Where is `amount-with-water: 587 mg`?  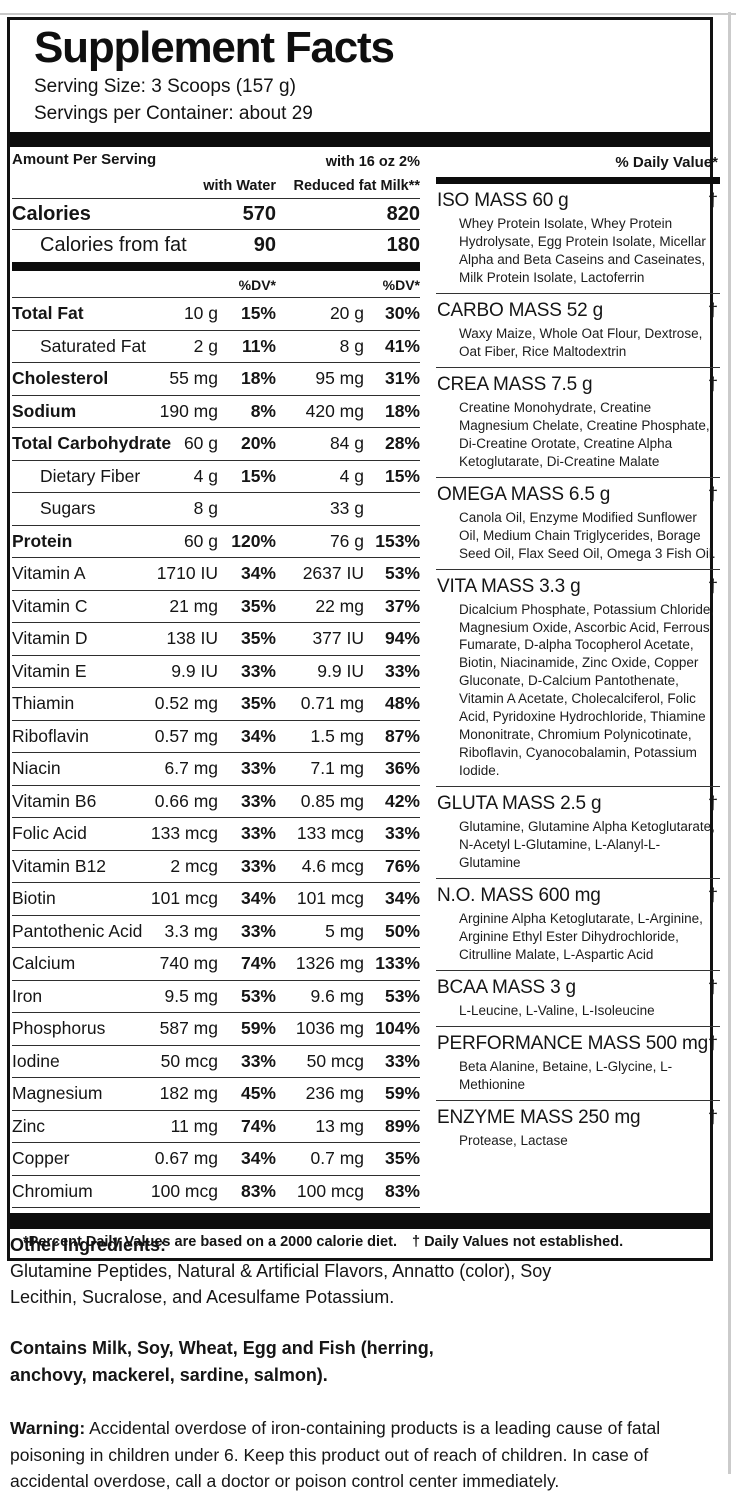
amount-with-water: 587 mg is located at coordinates (188, 1028).